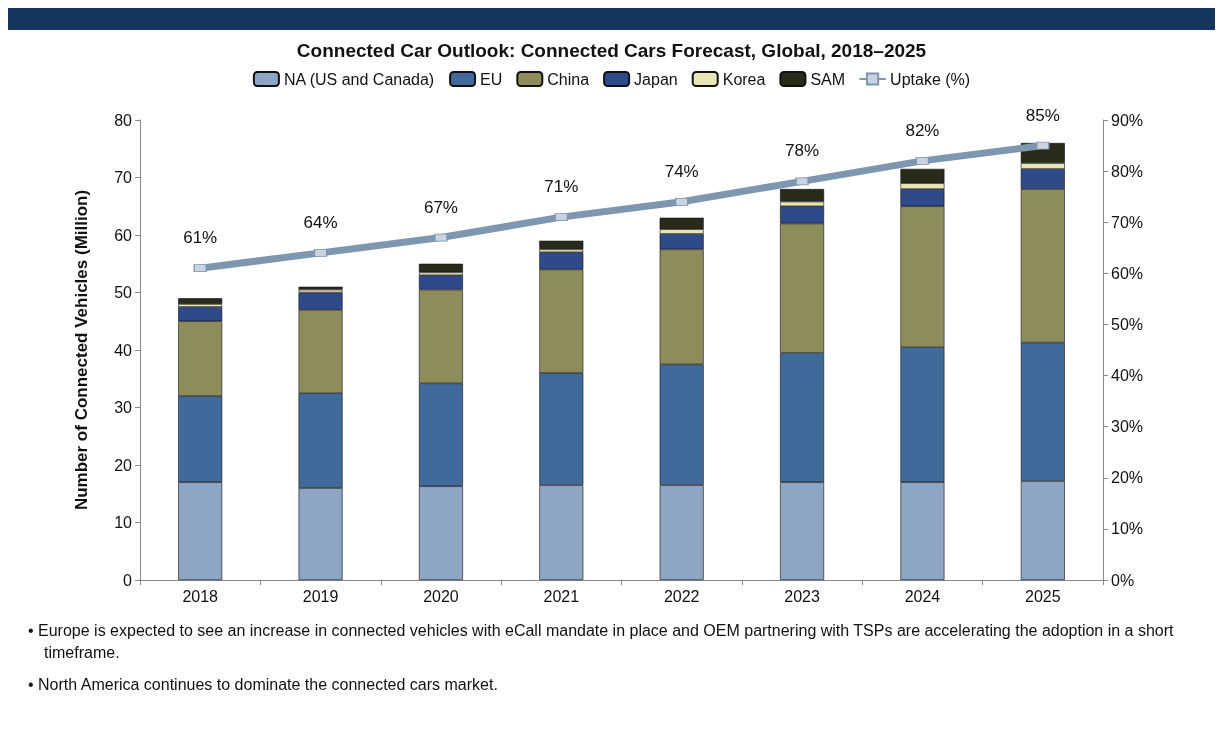 The height and width of the screenshot is (749, 1223). Describe the element at coordinates (561, 187) in the screenshot. I see `data-label: 71%` at that location.